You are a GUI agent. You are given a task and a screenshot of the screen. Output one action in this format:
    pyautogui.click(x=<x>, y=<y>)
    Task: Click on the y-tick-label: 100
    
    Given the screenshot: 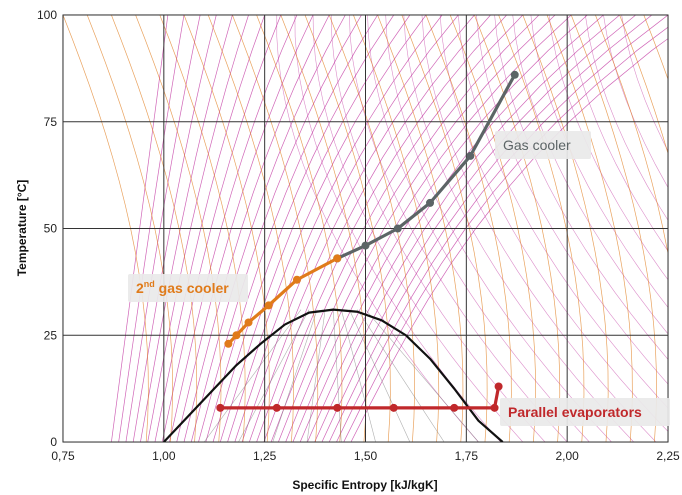 What is the action you would take?
    pyautogui.click(x=47, y=15)
    